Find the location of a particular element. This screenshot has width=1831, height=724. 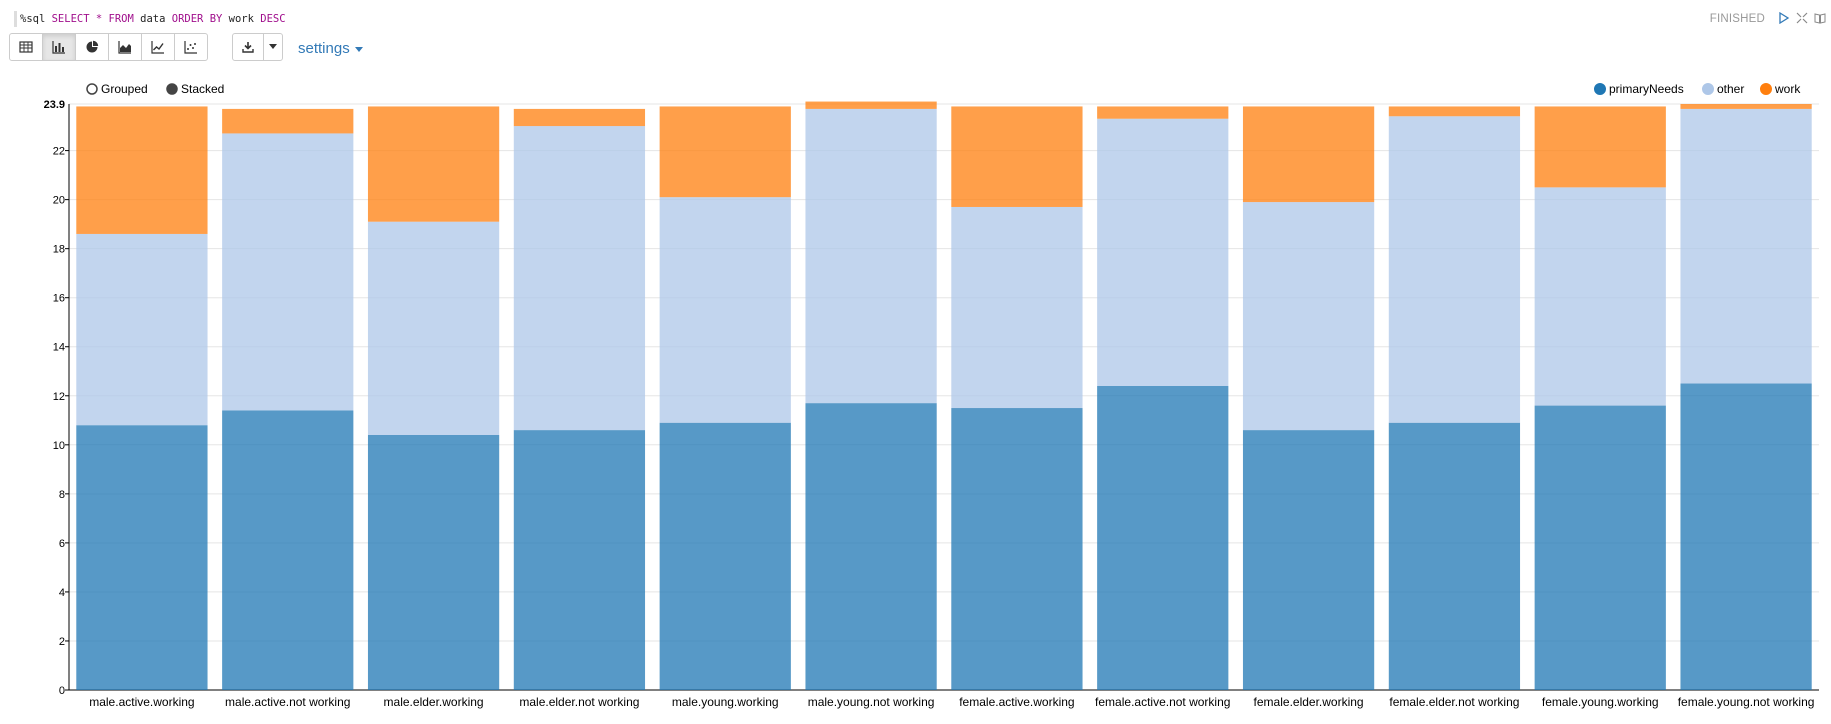

x-tick-label: male.young.working is located at coordinates (725, 702).